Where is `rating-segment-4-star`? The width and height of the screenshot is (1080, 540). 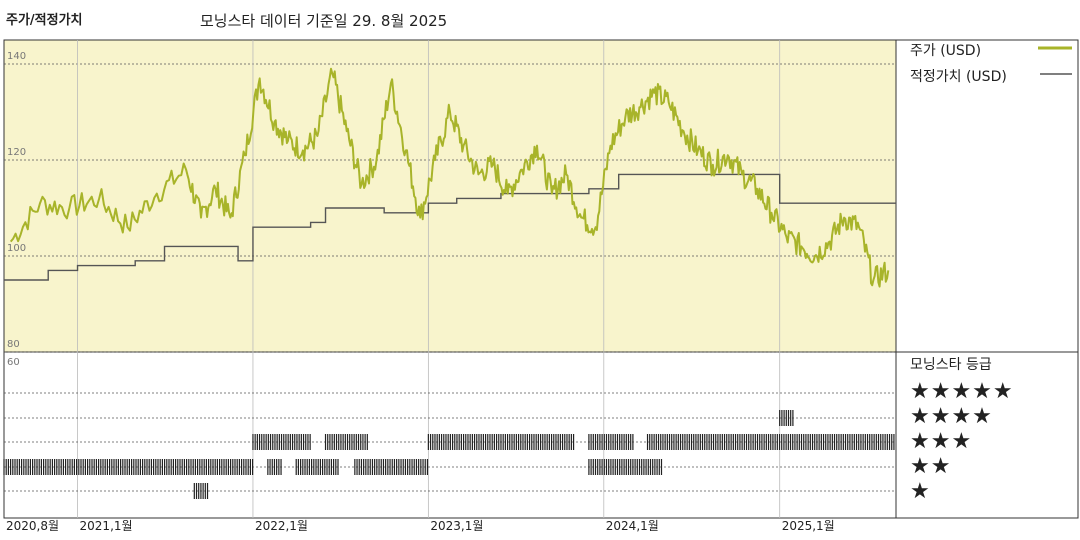 rating-segment-4-star is located at coordinates (786, 418).